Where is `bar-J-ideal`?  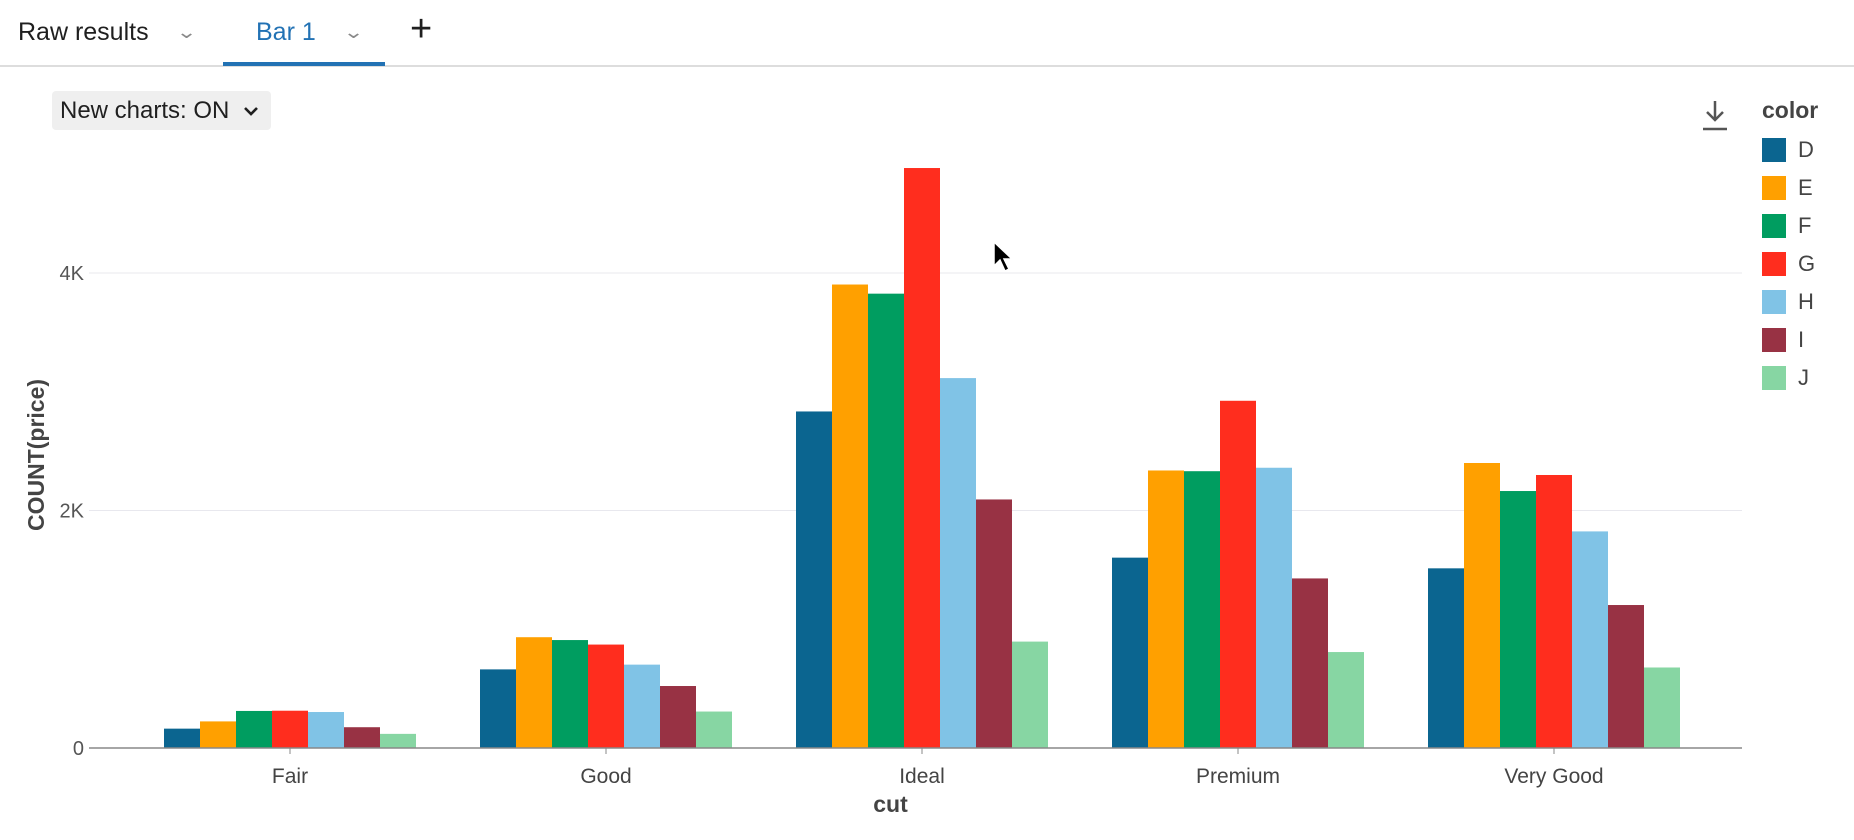 bar-J-ideal is located at coordinates (1030, 694).